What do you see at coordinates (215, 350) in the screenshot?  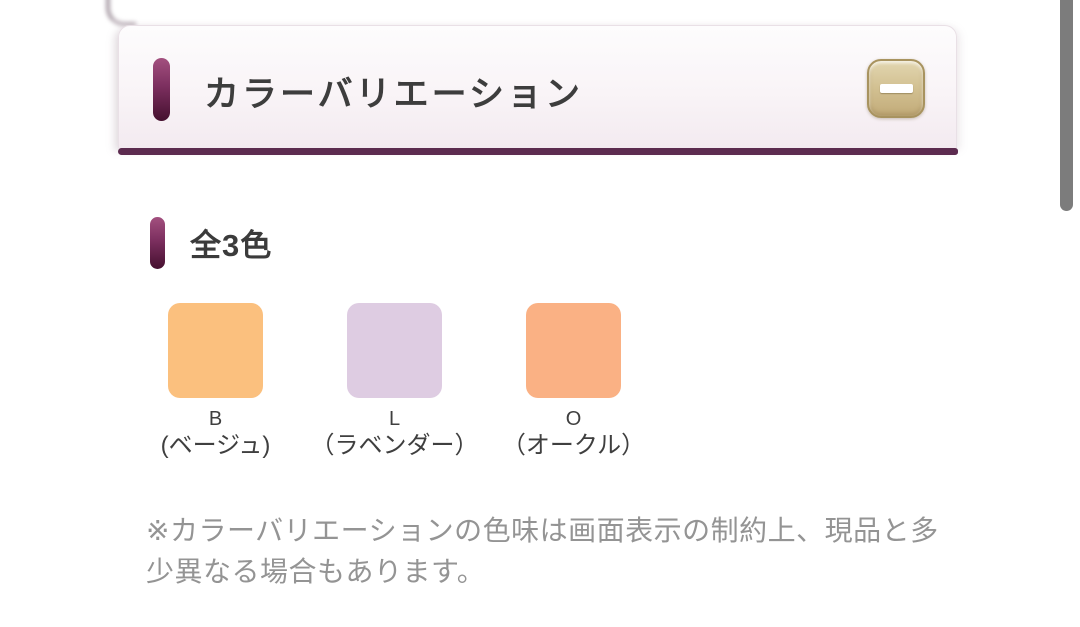 I see `color-swatch-beige` at bounding box center [215, 350].